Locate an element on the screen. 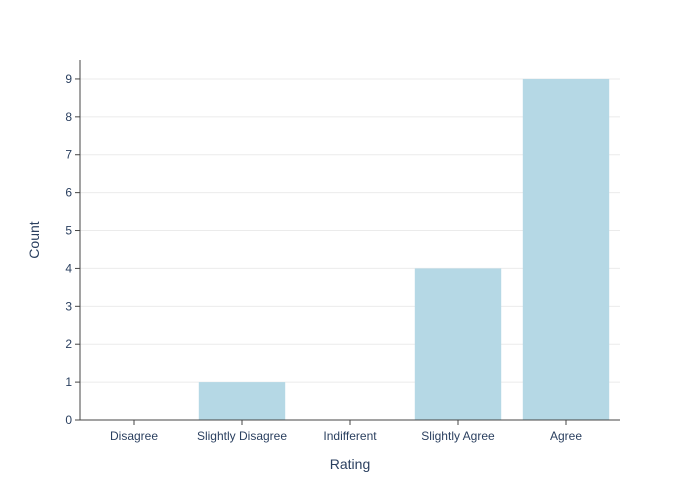  bar-agree is located at coordinates (566, 249).